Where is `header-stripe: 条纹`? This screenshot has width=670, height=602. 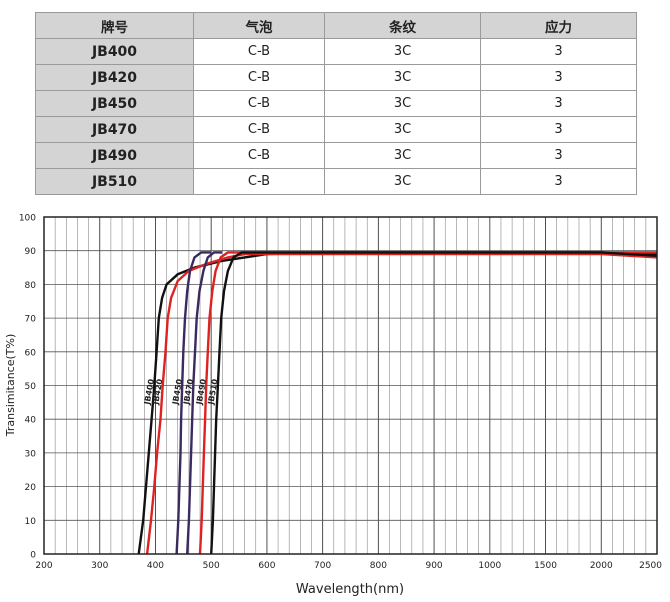
header-stripe: 条纹 is located at coordinates (402, 25).